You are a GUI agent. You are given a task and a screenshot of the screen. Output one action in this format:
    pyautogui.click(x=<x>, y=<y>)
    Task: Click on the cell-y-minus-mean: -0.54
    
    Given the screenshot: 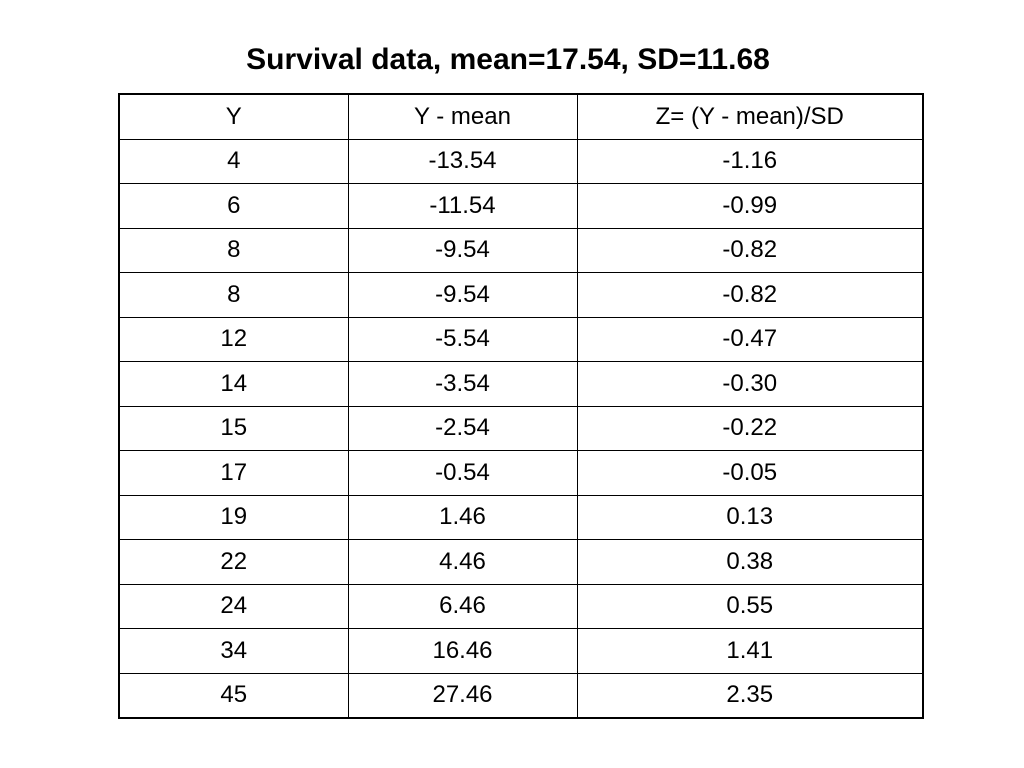 What is the action you would take?
    pyautogui.click(x=462, y=473)
    